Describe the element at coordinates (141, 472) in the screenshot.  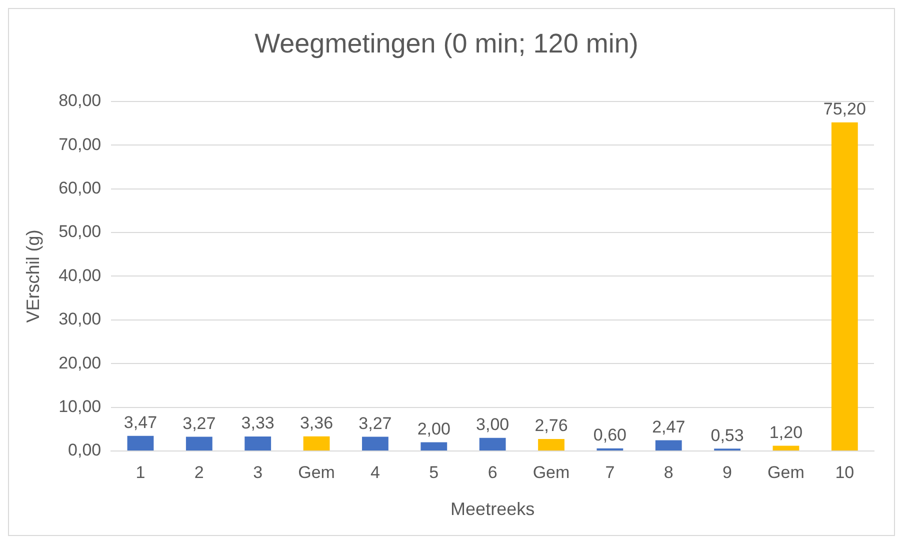
I see `x-tick-label: 1` at that location.